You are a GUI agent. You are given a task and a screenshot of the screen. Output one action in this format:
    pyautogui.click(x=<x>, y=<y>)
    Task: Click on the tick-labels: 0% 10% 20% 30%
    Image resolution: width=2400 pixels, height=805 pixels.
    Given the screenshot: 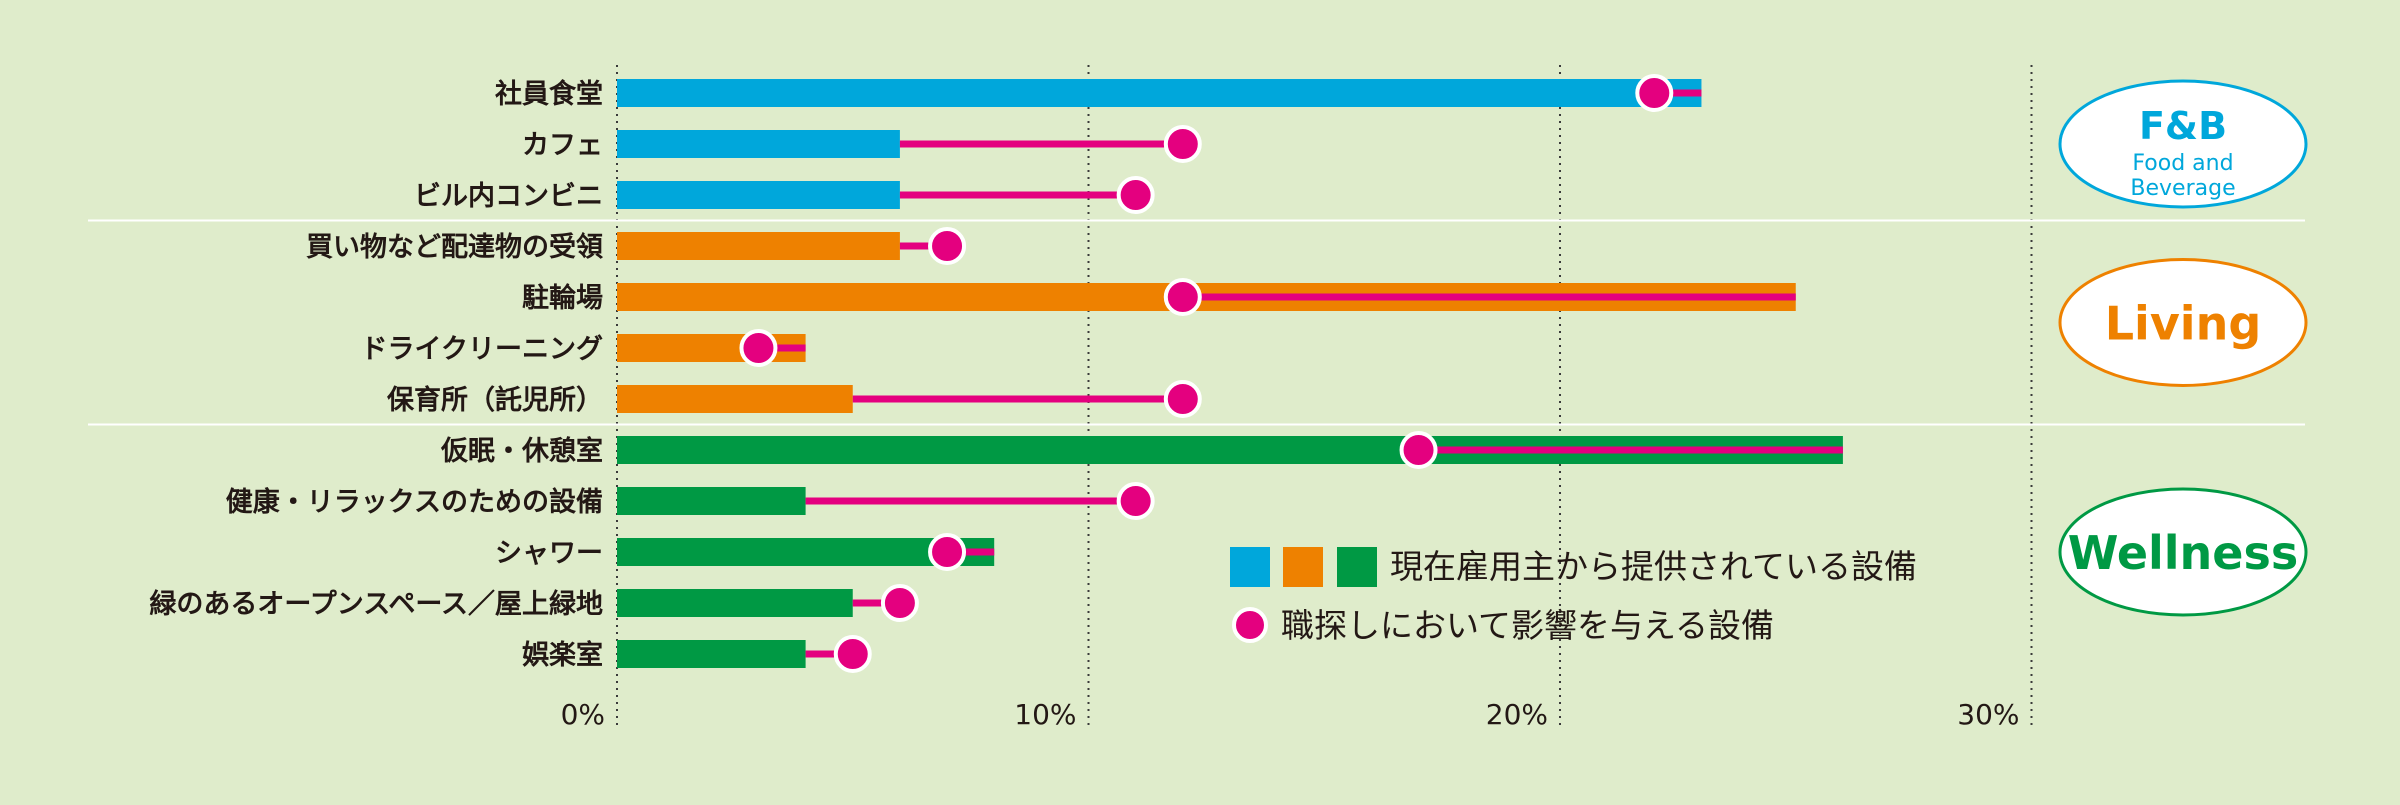 What is the action you would take?
    pyautogui.click(x=1290, y=714)
    